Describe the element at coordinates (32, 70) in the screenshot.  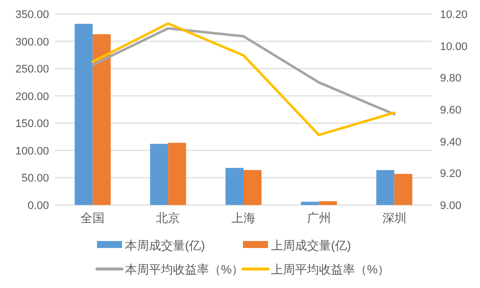
I see `y-tick-label: 250.00` at that location.